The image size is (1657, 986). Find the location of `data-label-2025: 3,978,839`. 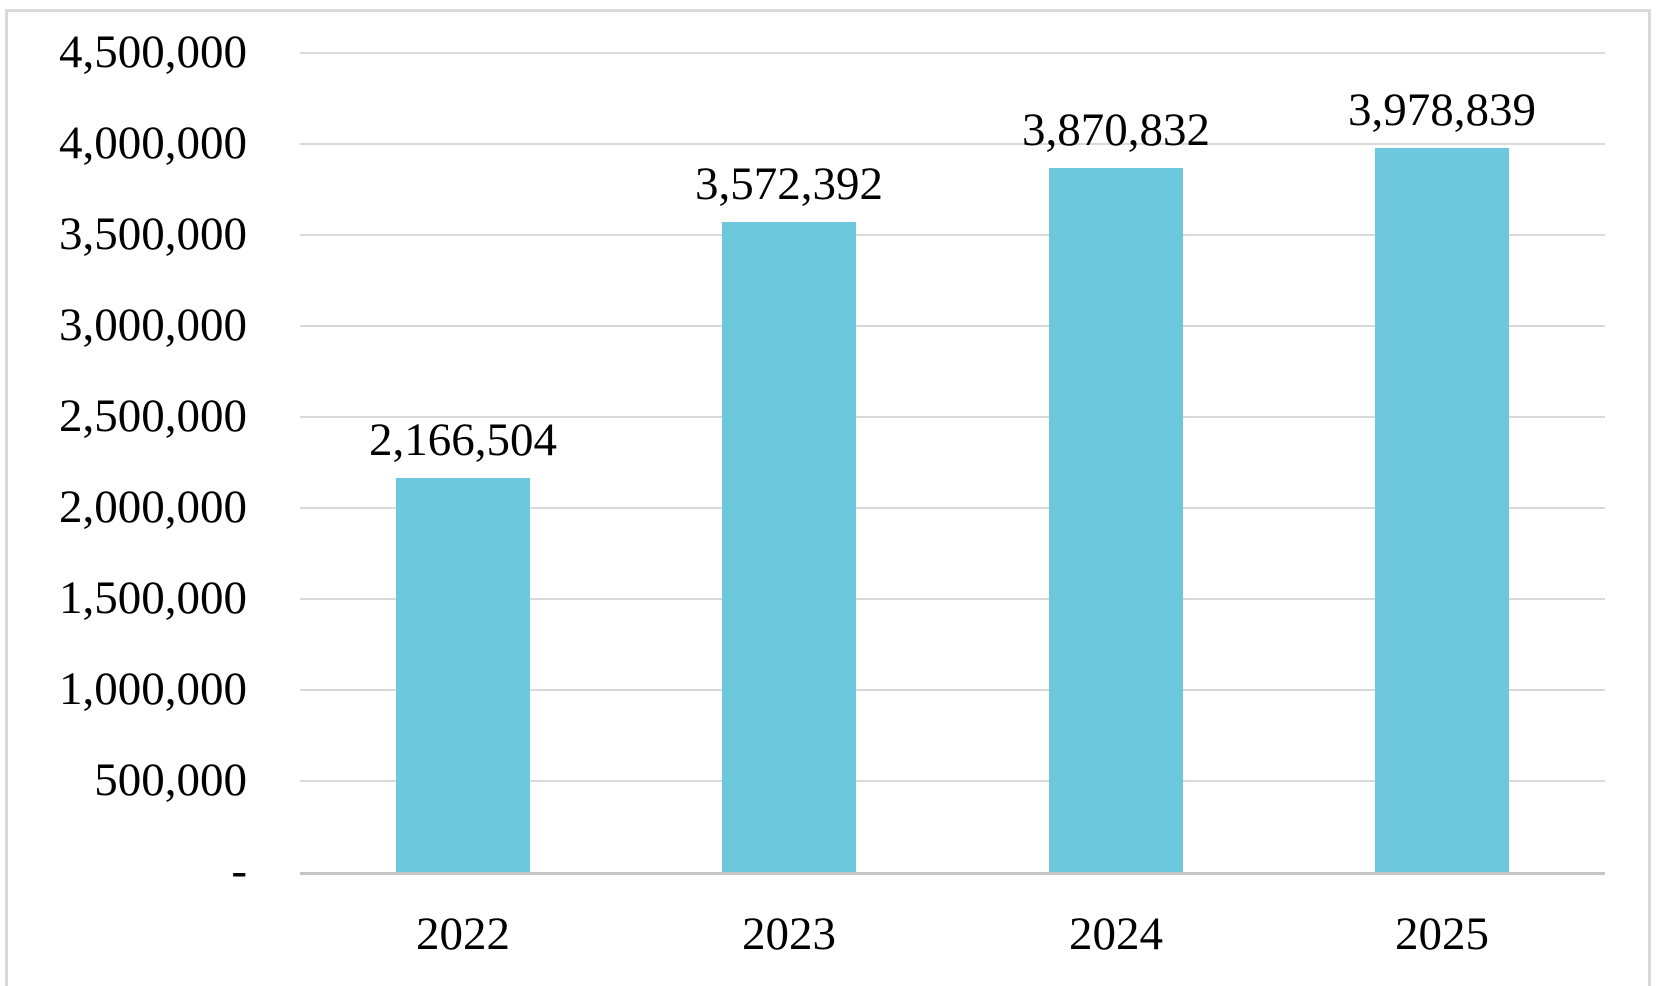

data-label-2025: 3,978,839 is located at coordinates (1442, 110).